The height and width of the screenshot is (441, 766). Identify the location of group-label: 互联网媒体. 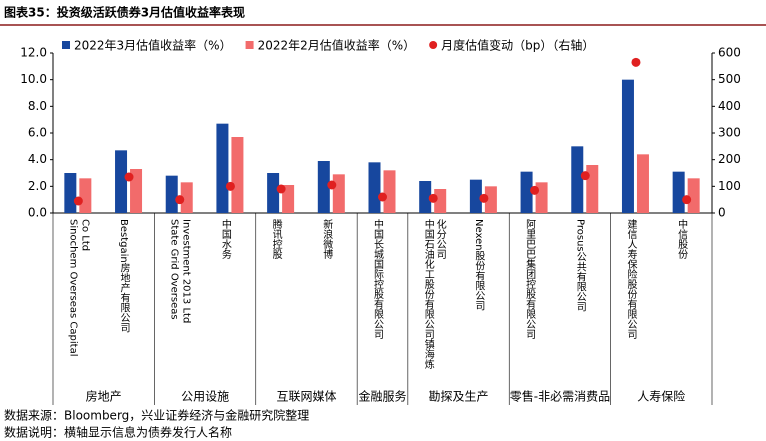
(306, 397).